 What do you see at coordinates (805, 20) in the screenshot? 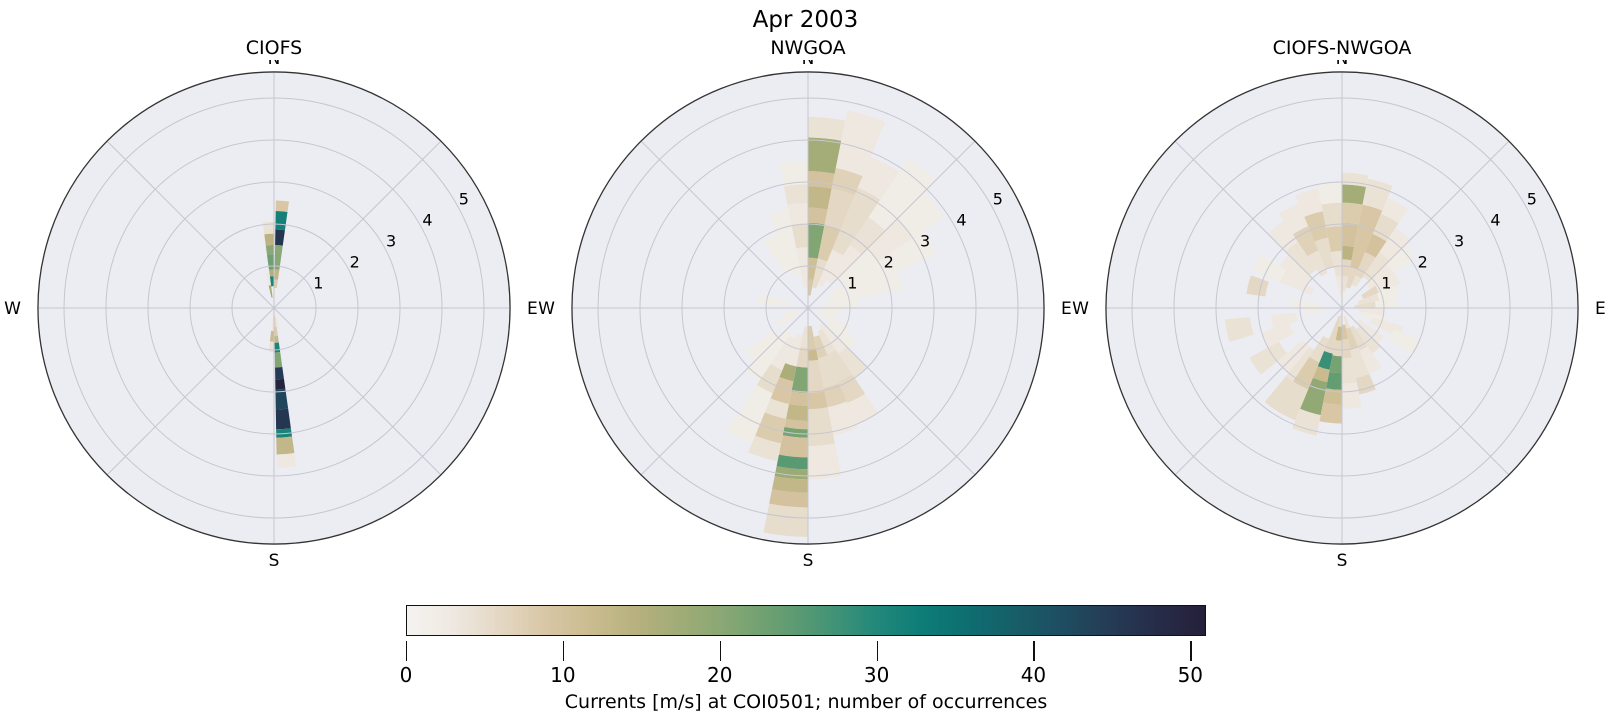
I see `figure-suptitle: Apr 2003` at bounding box center [805, 20].